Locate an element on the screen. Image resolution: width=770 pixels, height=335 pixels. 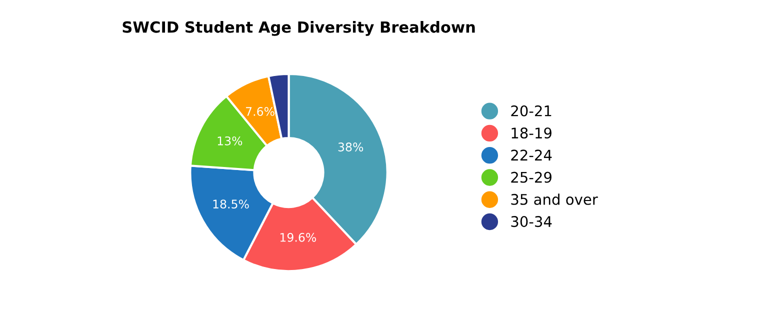
data-label: 38% is located at coordinates (351, 147).